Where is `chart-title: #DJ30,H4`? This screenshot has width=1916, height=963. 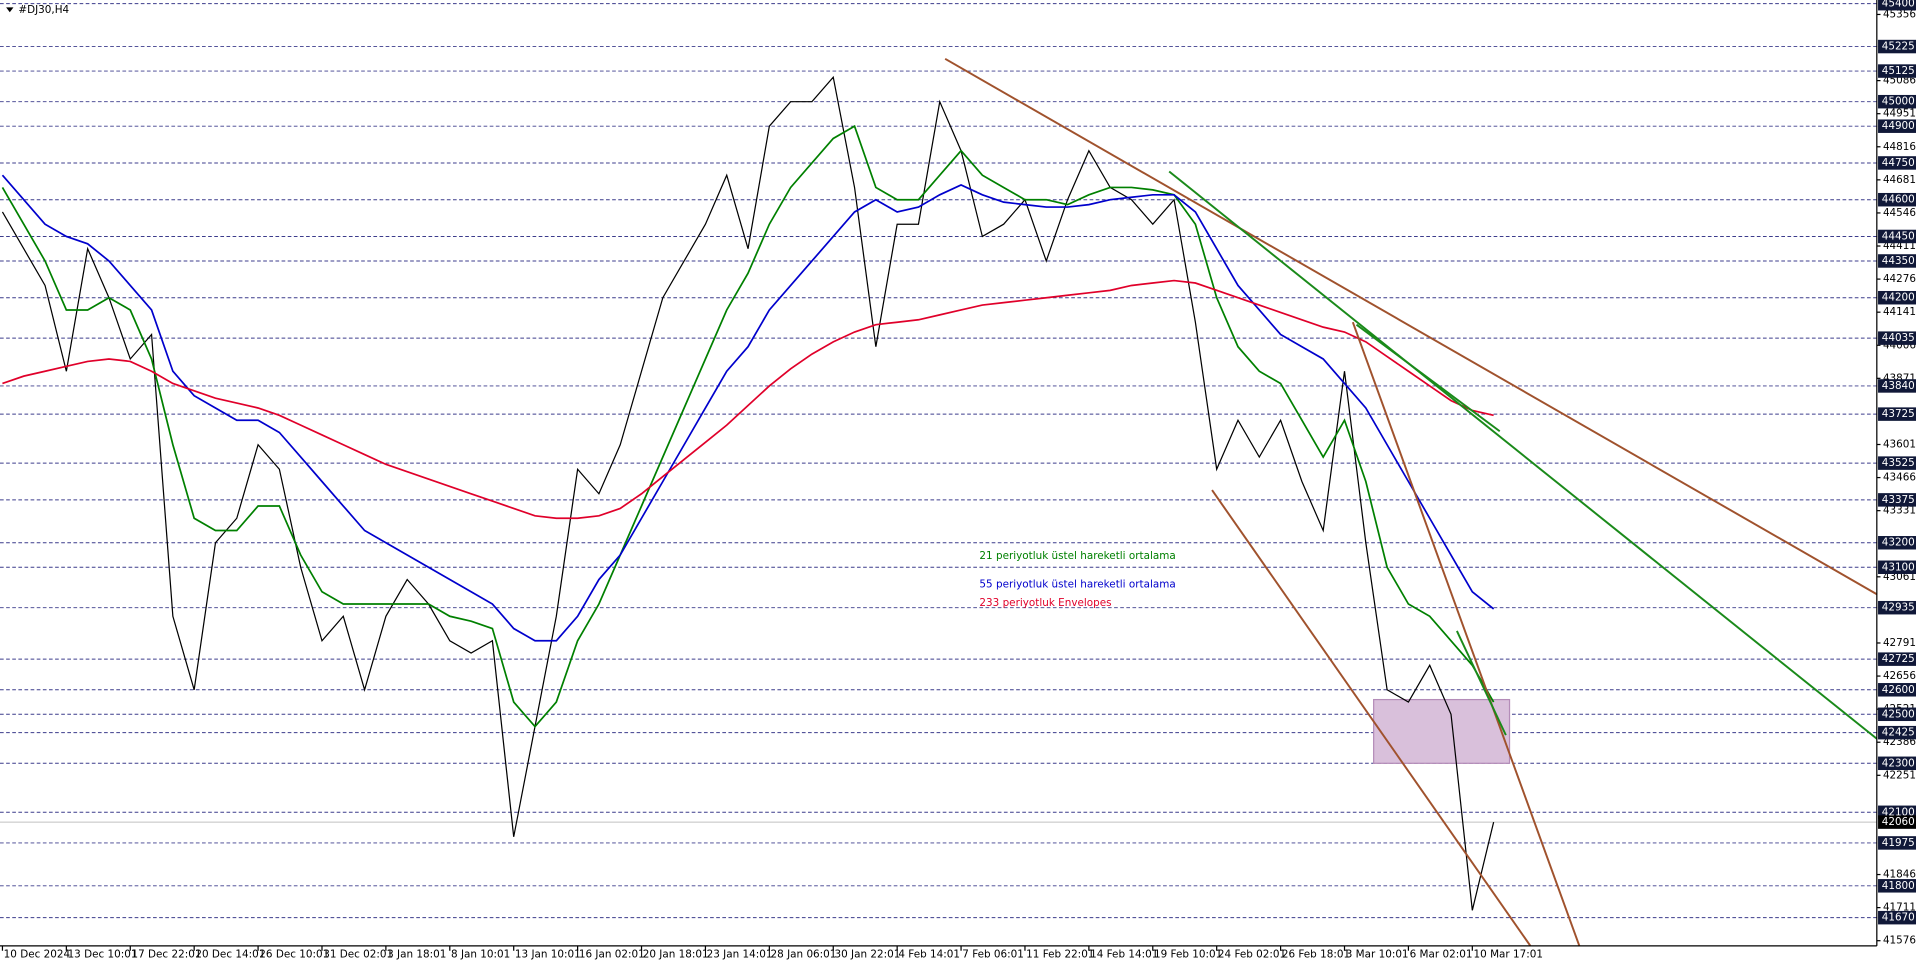 chart-title: #DJ30,H4 is located at coordinates (43, 10).